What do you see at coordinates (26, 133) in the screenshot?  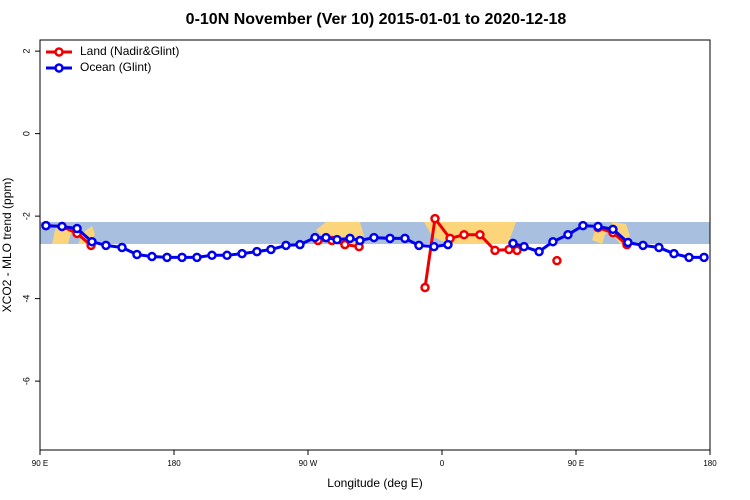 I see `y-tick-label: 0` at bounding box center [26, 133].